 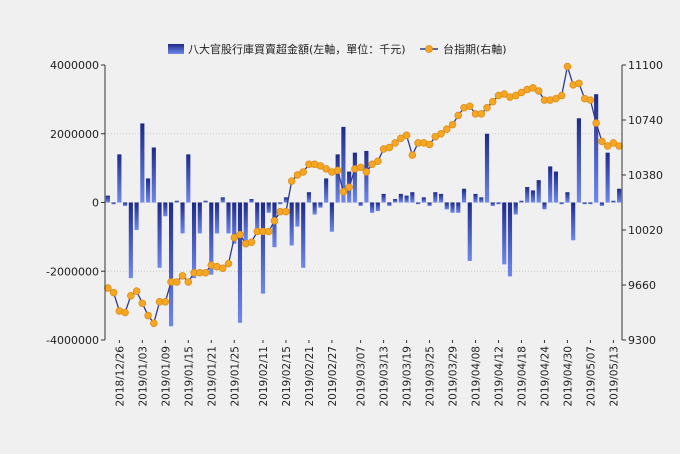 I want to click on y-right-tick-label: 10380, so click(x=645, y=175).